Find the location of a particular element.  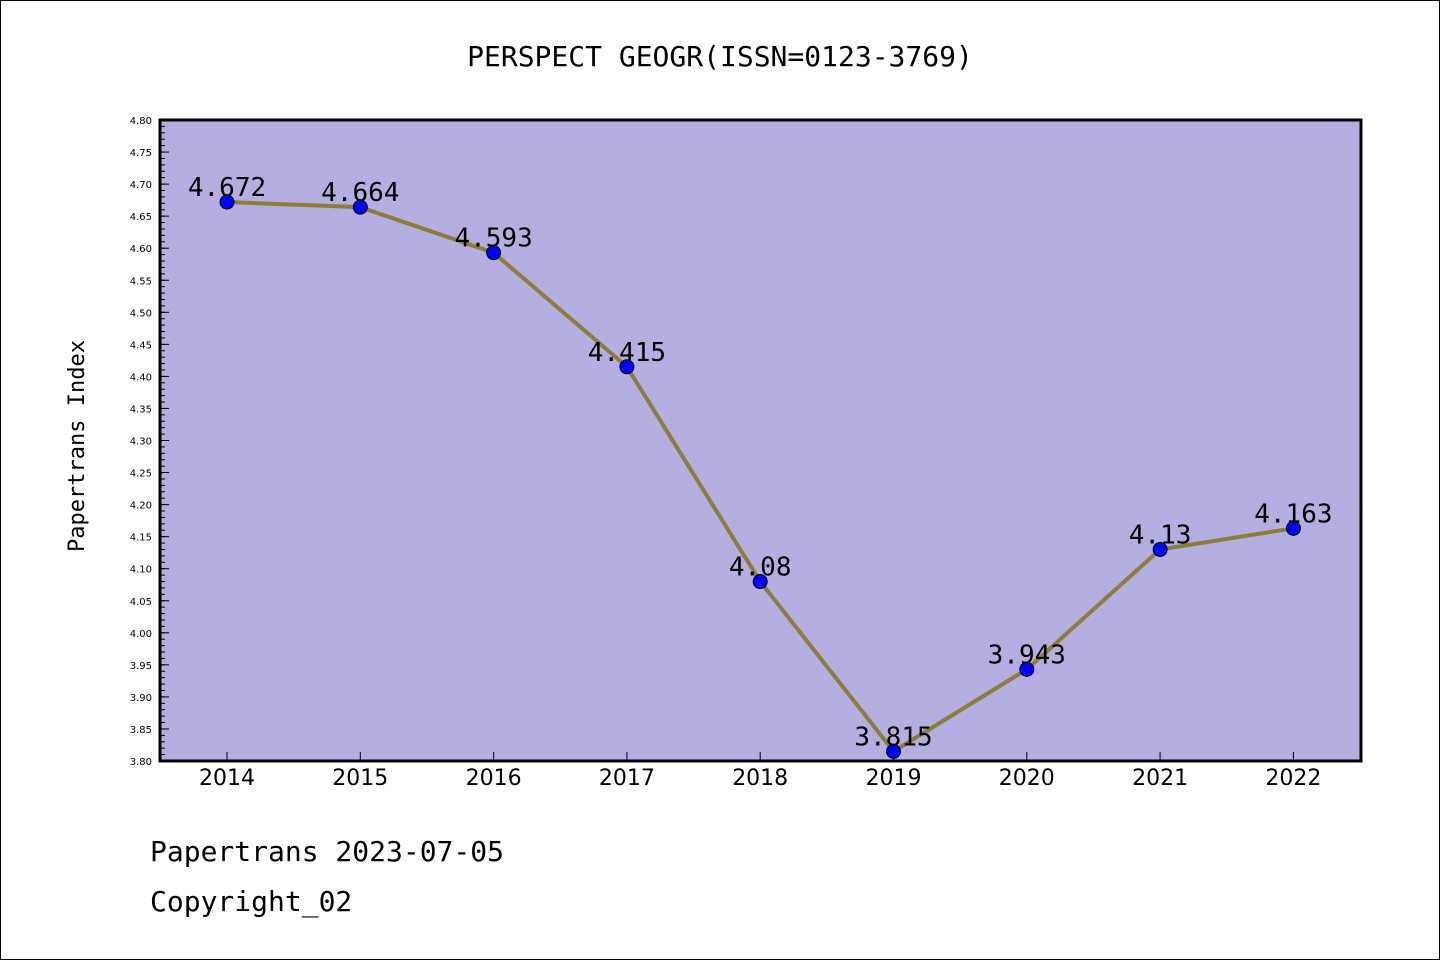

data-label: 4.163 is located at coordinates (1293, 514).